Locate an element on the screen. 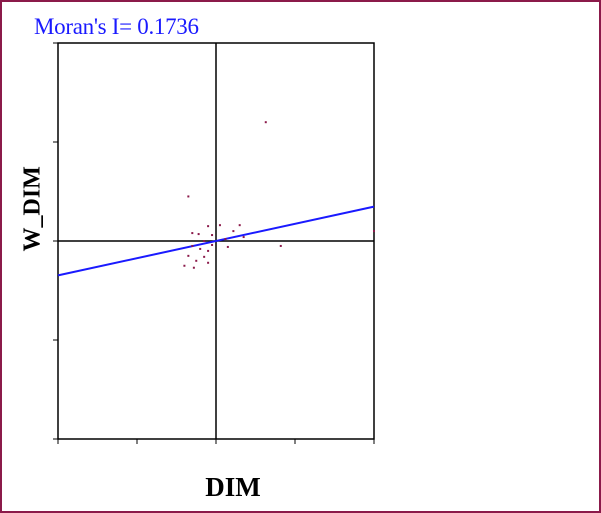  regression-line is located at coordinates (216, 241).